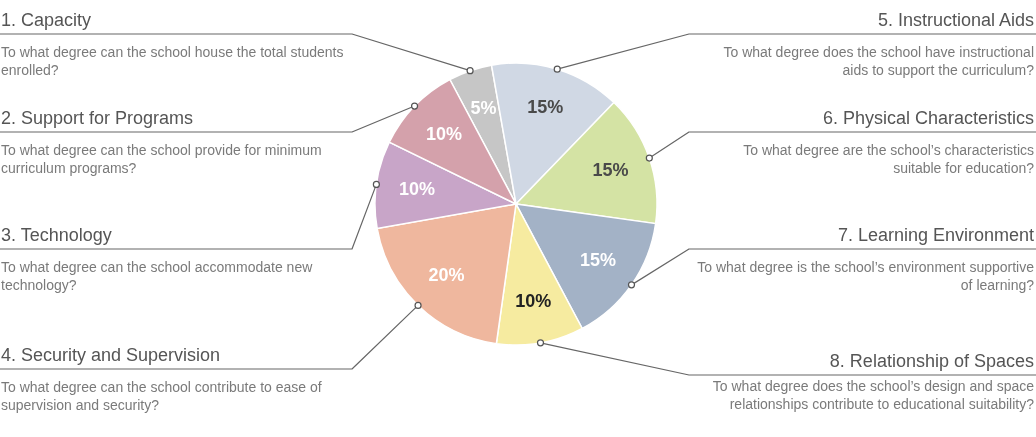 The height and width of the screenshot is (437, 1036). I want to click on text: To what degree does the school have instructional aids to support the curriculum?, so click(879, 61).